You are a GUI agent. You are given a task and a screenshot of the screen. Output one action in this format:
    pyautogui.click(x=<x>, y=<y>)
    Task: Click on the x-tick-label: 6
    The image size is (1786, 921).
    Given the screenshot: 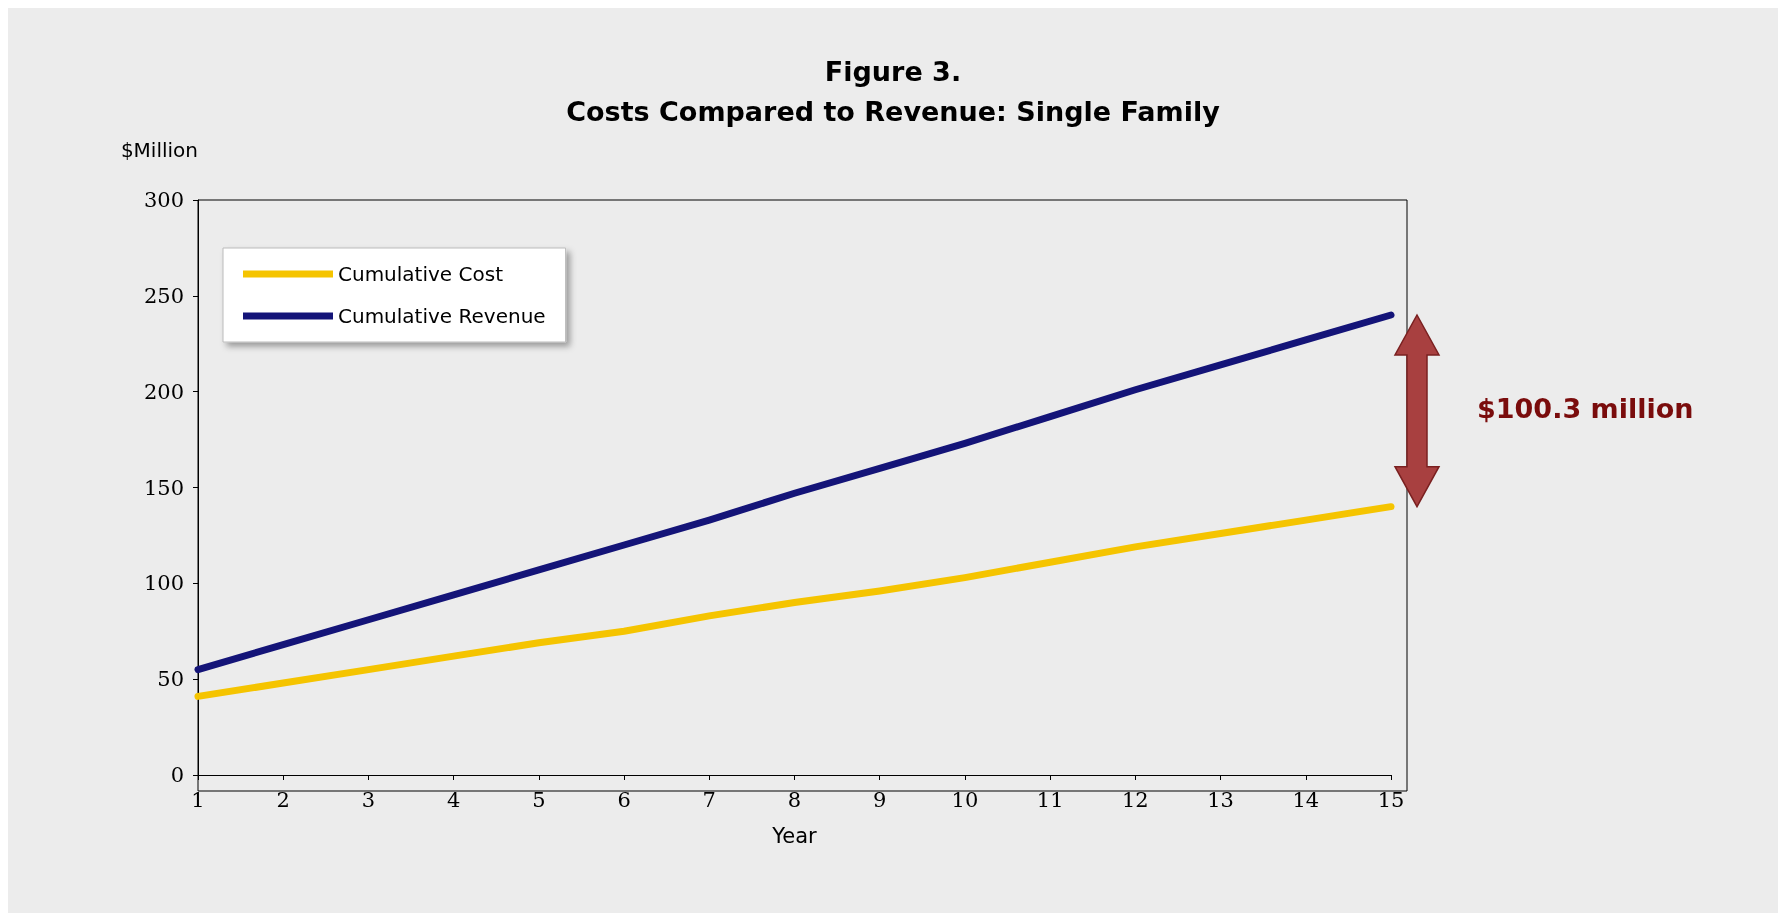 What is the action you would take?
    pyautogui.click(x=624, y=799)
    